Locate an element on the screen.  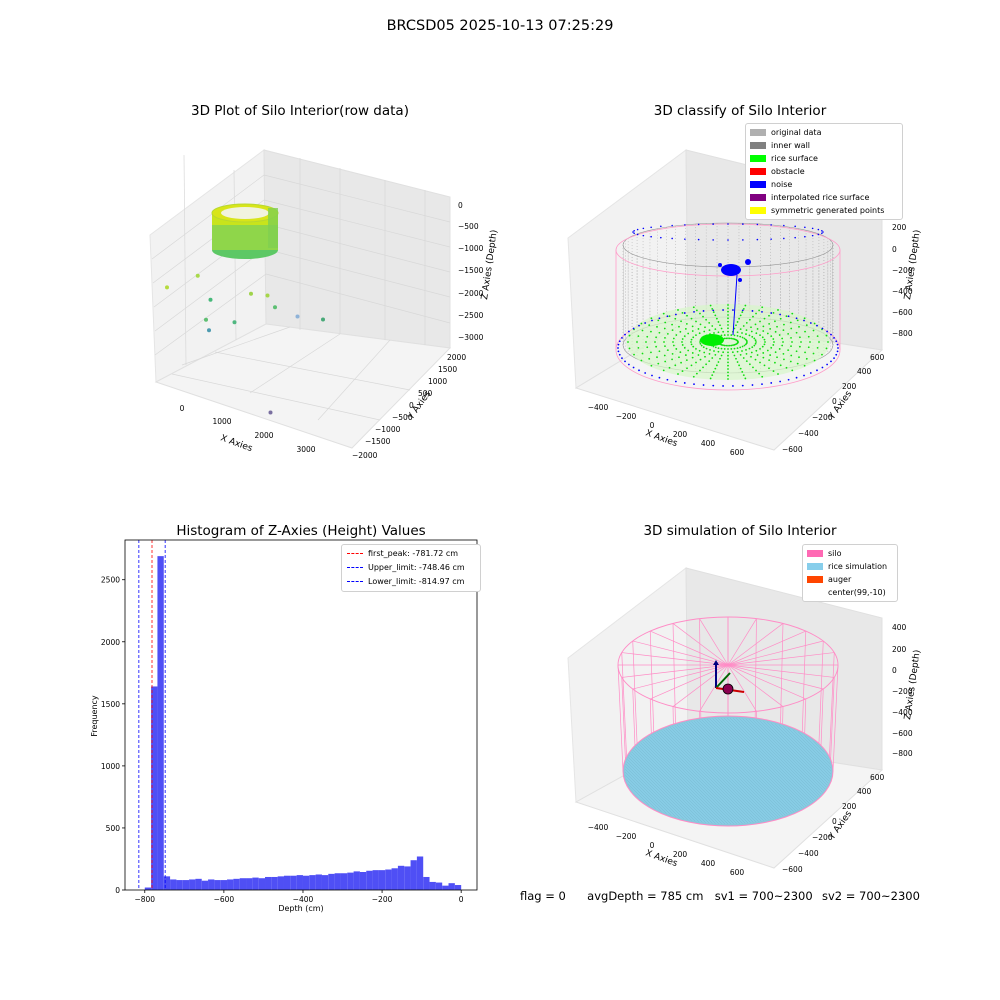
y-axis-label: Frequency is located at coordinates (94, 716).